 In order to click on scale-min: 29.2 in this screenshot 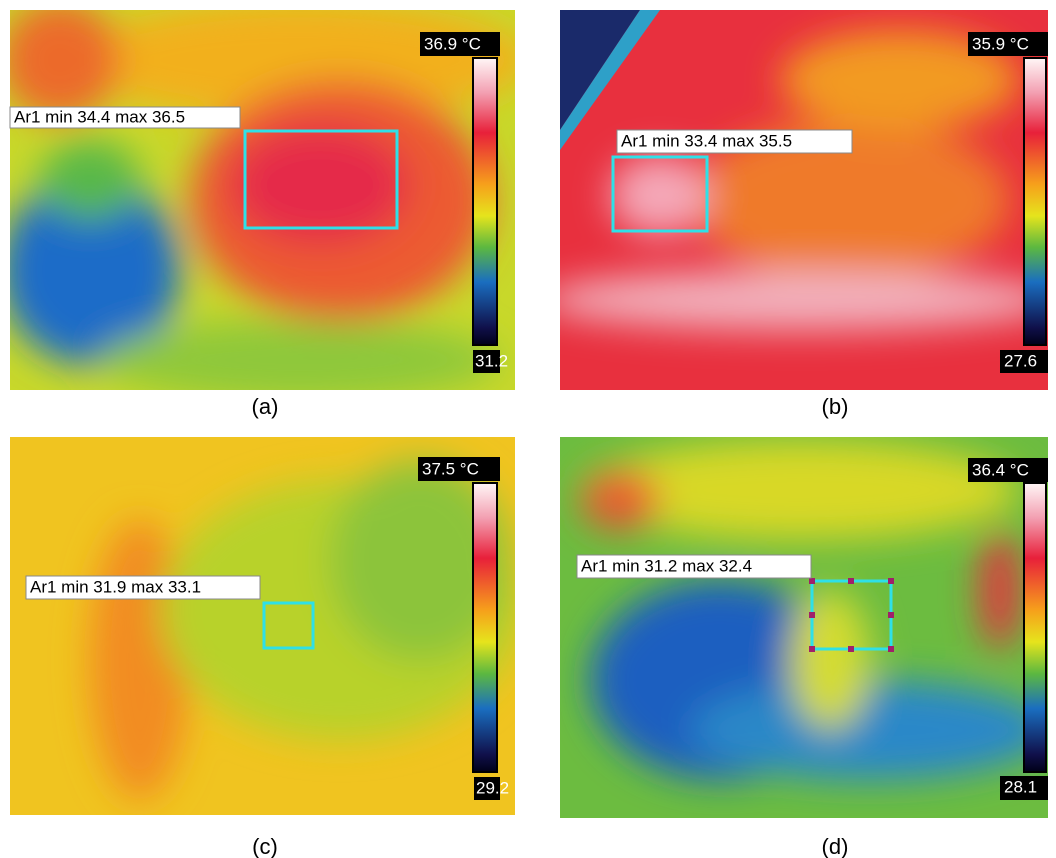, I will do `click(492, 787)`.